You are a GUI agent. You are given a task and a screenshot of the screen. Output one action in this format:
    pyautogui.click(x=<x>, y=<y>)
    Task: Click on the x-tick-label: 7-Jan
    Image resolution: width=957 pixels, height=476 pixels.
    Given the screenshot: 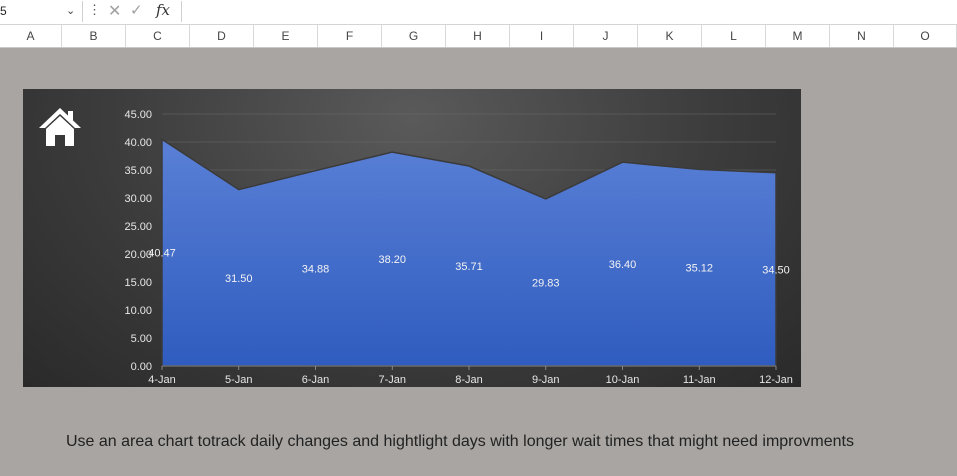 What is the action you would take?
    pyautogui.click(x=392, y=380)
    